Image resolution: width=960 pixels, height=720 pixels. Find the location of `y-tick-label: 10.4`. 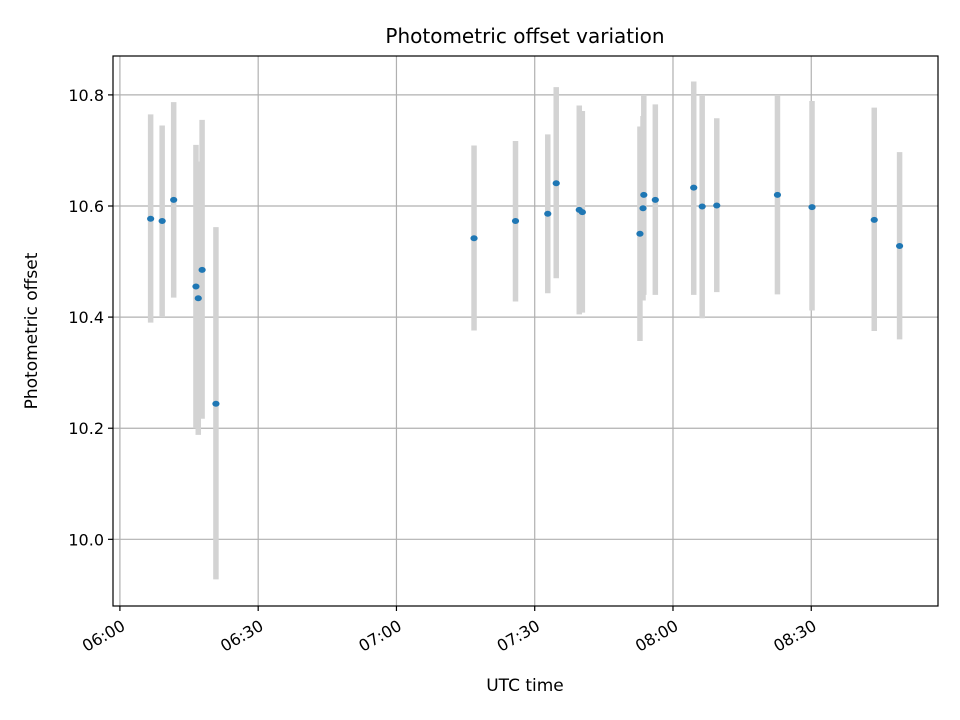

y-tick-label: 10.4 is located at coordinates (86, 317).